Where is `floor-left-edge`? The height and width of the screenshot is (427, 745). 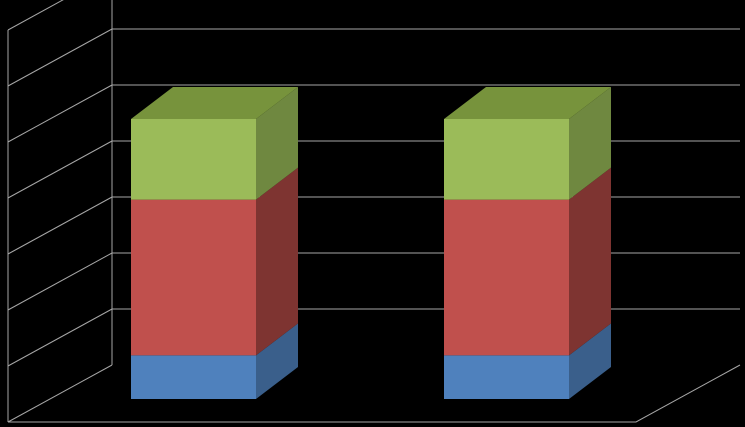 floor-left-edge is located at coordinates (60, 393).